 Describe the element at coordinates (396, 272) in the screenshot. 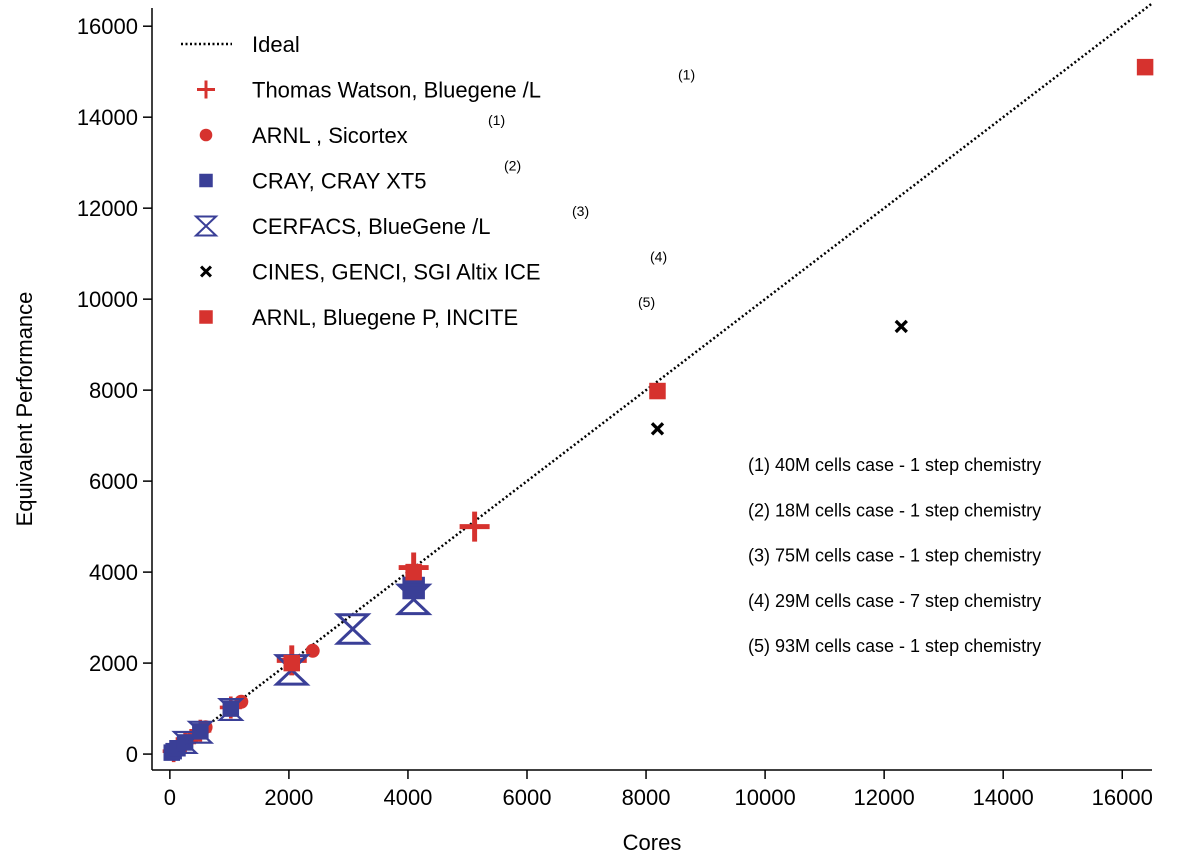

I see `legend-label-5: CINES, GENCI, SGI Altix ICE` at that location.